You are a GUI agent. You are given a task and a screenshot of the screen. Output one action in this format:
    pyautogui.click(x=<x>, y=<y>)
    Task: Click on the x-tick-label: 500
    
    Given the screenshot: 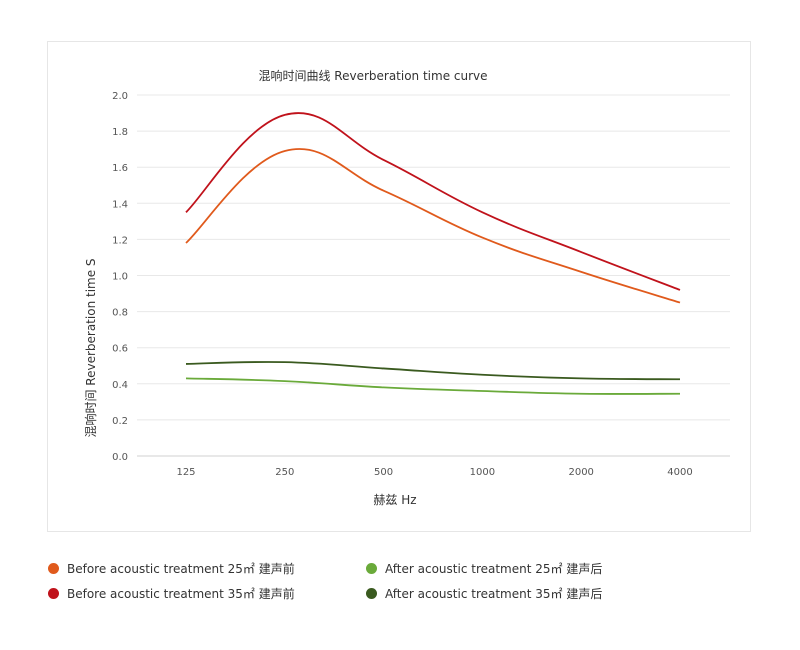 What is the action you would take?
    pyautogui.click(x=383, y=472)
    